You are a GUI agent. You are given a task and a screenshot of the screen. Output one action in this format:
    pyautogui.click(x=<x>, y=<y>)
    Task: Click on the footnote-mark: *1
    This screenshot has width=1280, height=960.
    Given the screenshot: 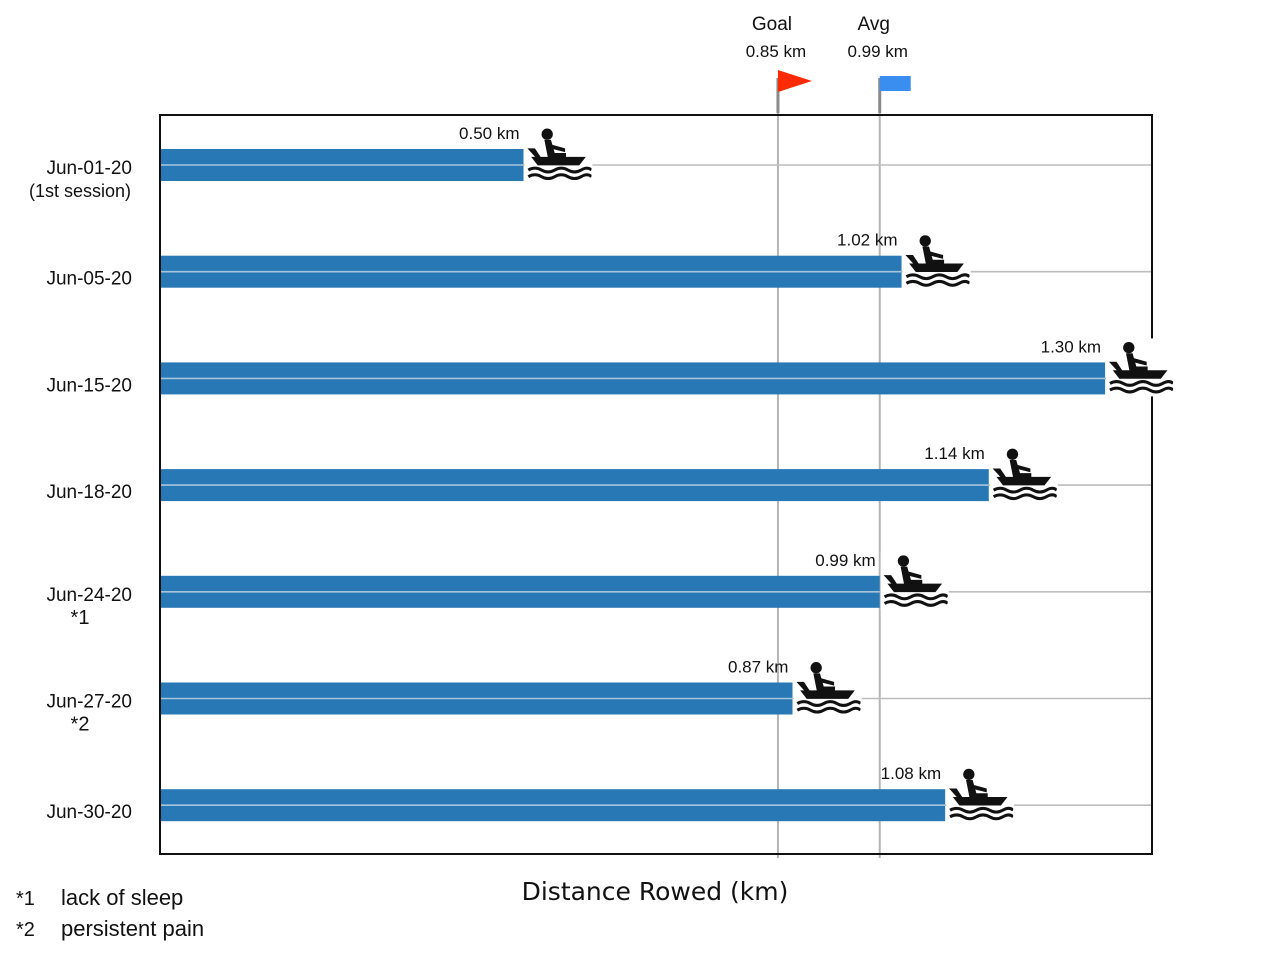 What is the action you would take?
    pyautogui.click(x=25, y=899)
    